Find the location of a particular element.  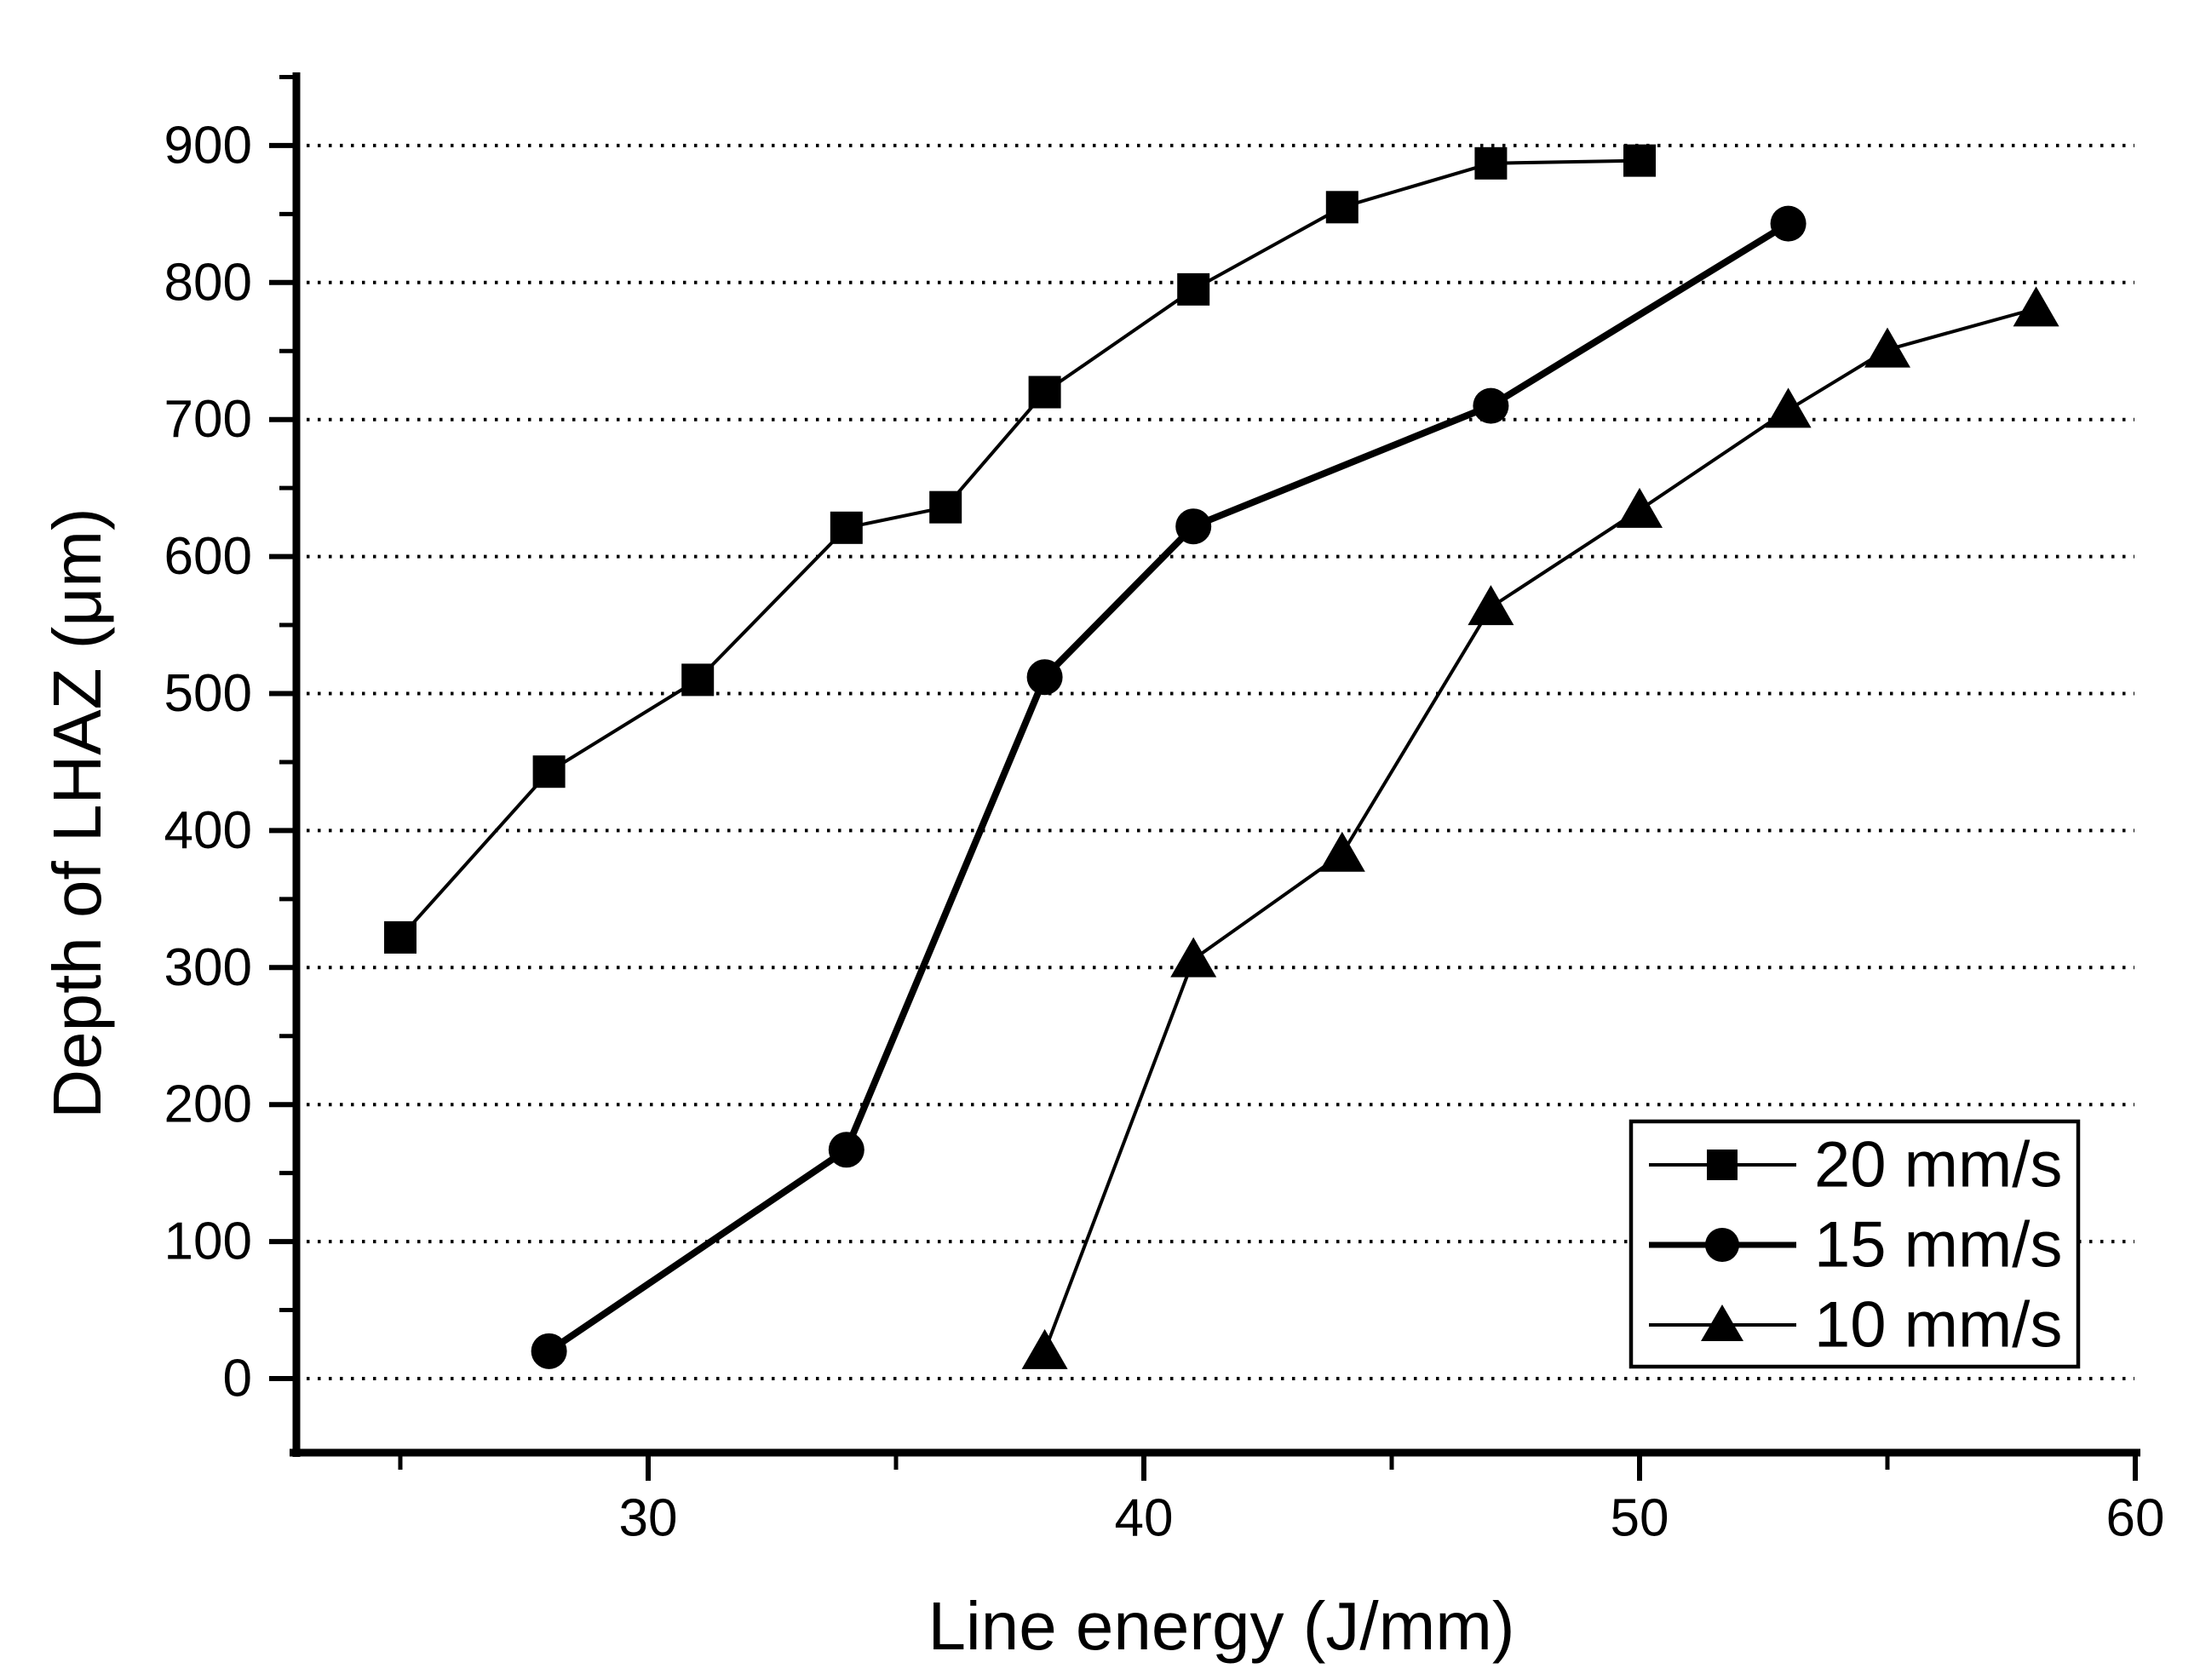

y-tick-label: 900 is located at coordinates (208, 145).